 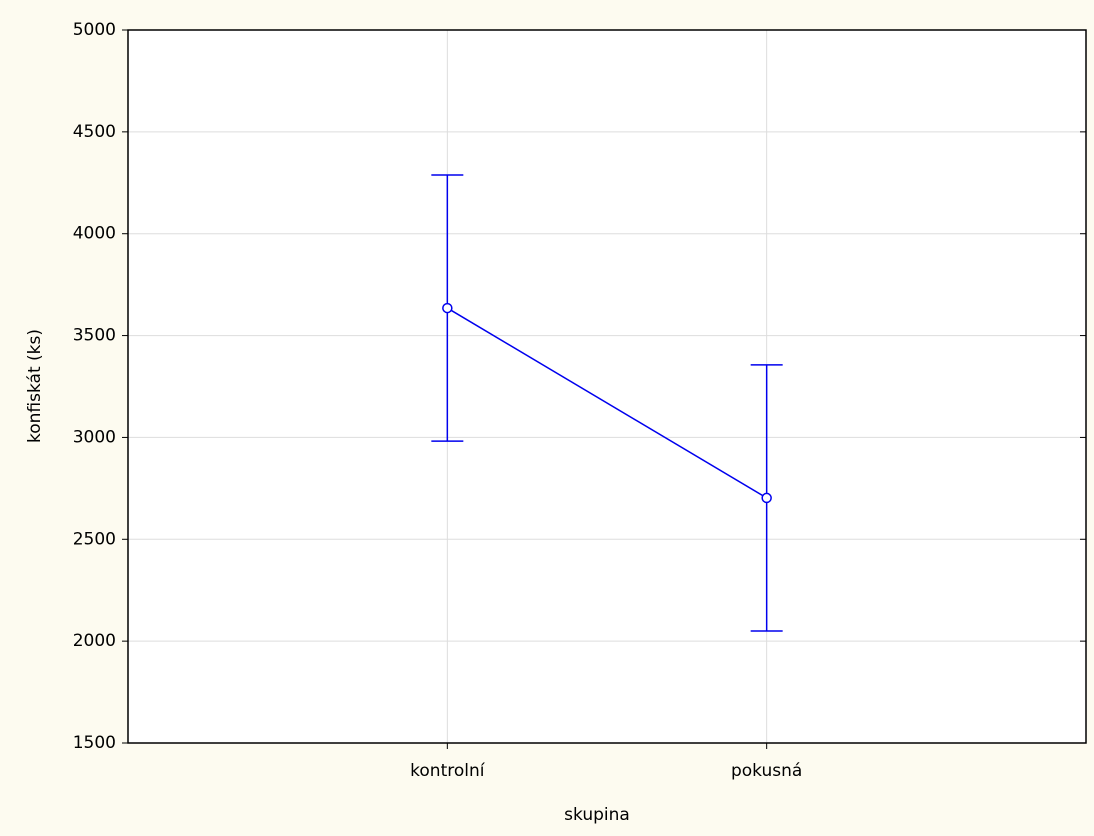 I want to click on x-tick-label: pokusná, so click(x=766, y=771).